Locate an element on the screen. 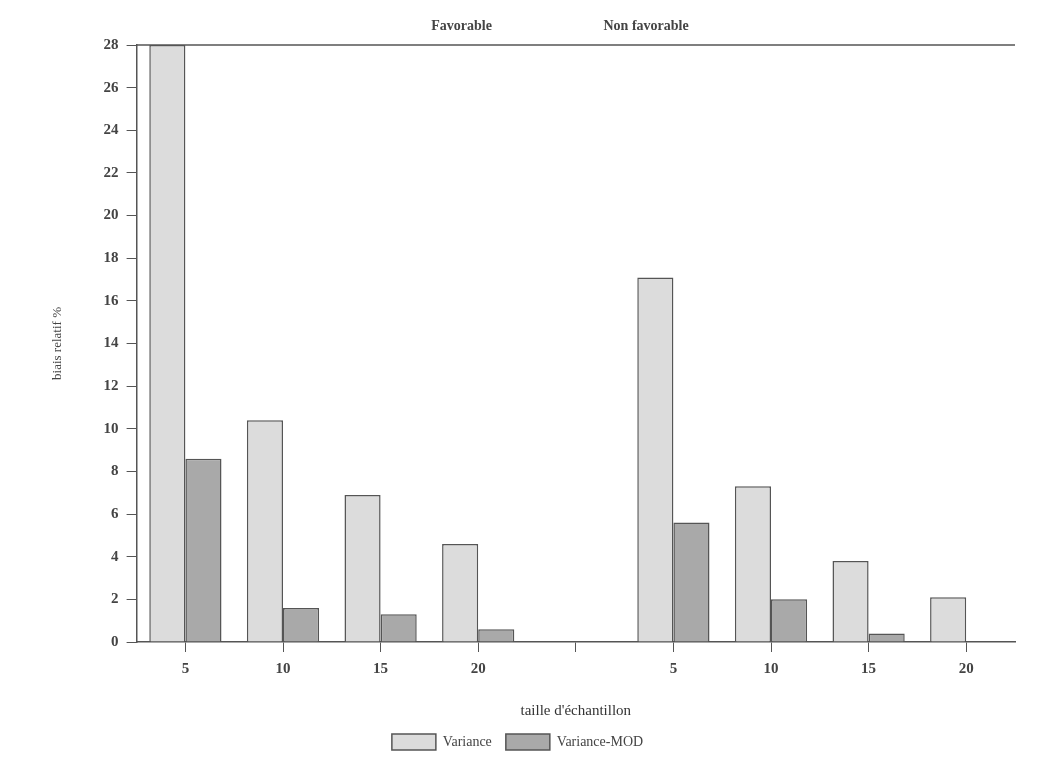  y-tick-label: 22 is located at coordinates (111, 171).